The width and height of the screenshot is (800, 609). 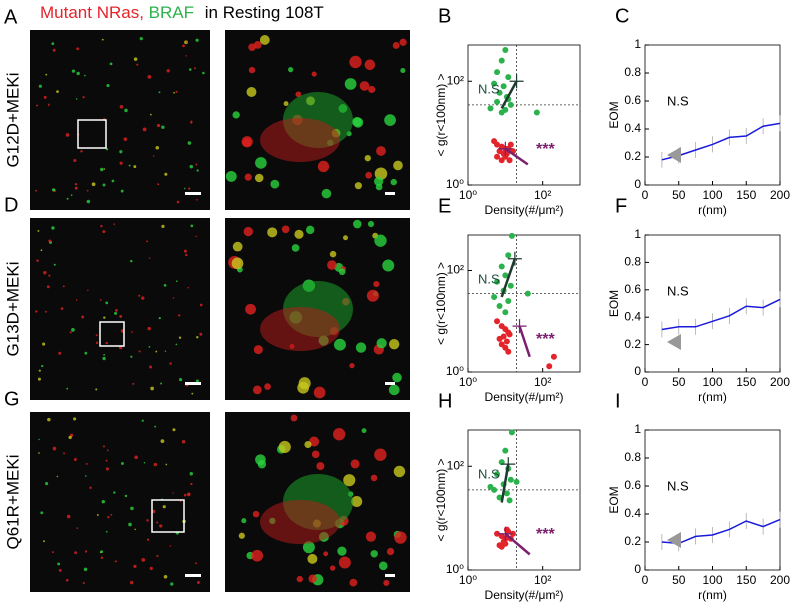 What do you see at coordinates (712, 500) in the screenshot?
I see `plot-frame` at bounding box center [712, 500].